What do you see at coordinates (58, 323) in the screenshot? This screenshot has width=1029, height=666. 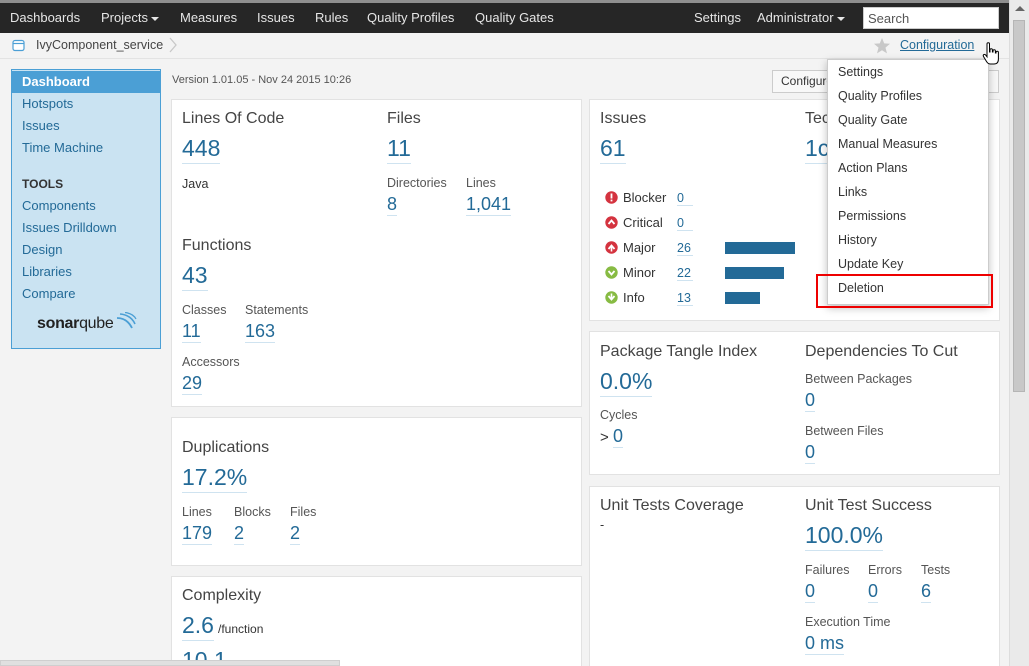 I see `logo-text-bold: sonar` at bounding box center [58, 323].